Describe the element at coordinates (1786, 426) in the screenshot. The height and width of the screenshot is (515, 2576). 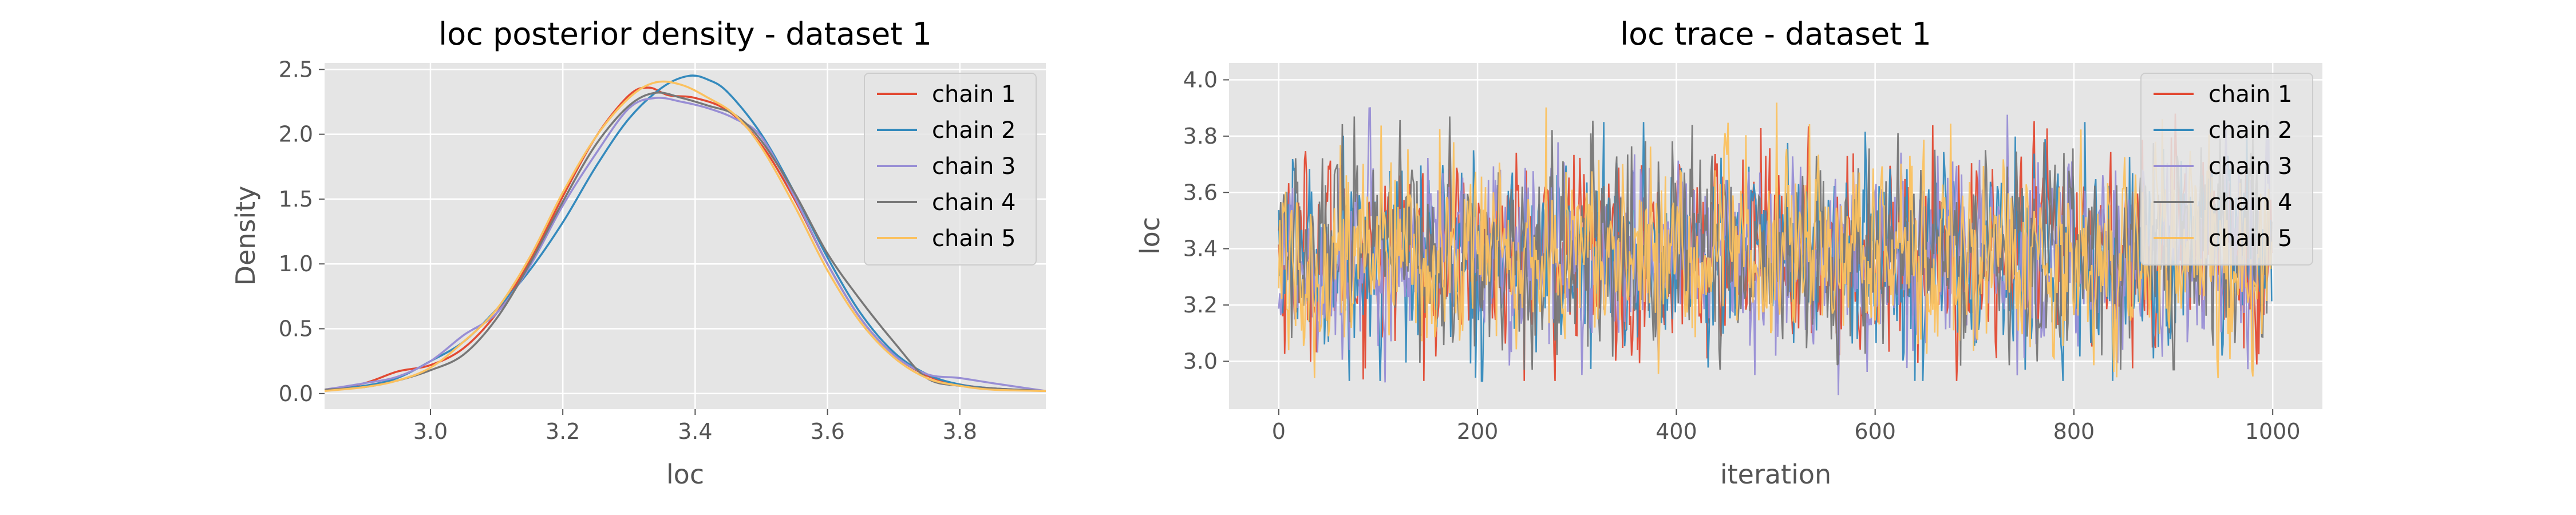
I see `trace-x-ticks: 0 200 400 600 800 1000` at that location.